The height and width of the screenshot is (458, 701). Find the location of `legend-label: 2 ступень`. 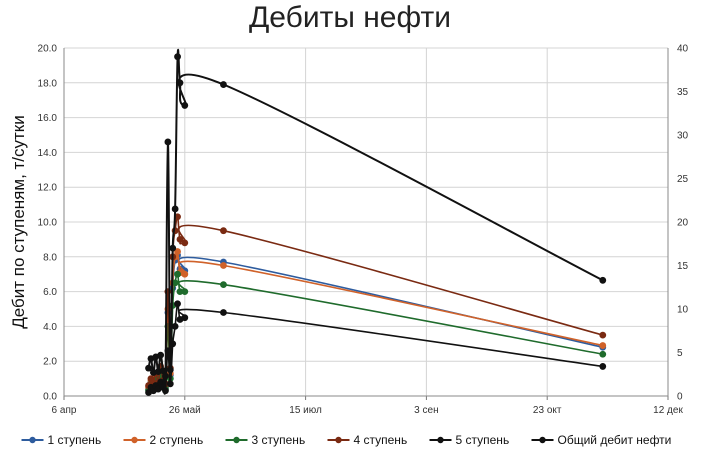

legend-label: 2 ступень is located at coordinates (177, 440).